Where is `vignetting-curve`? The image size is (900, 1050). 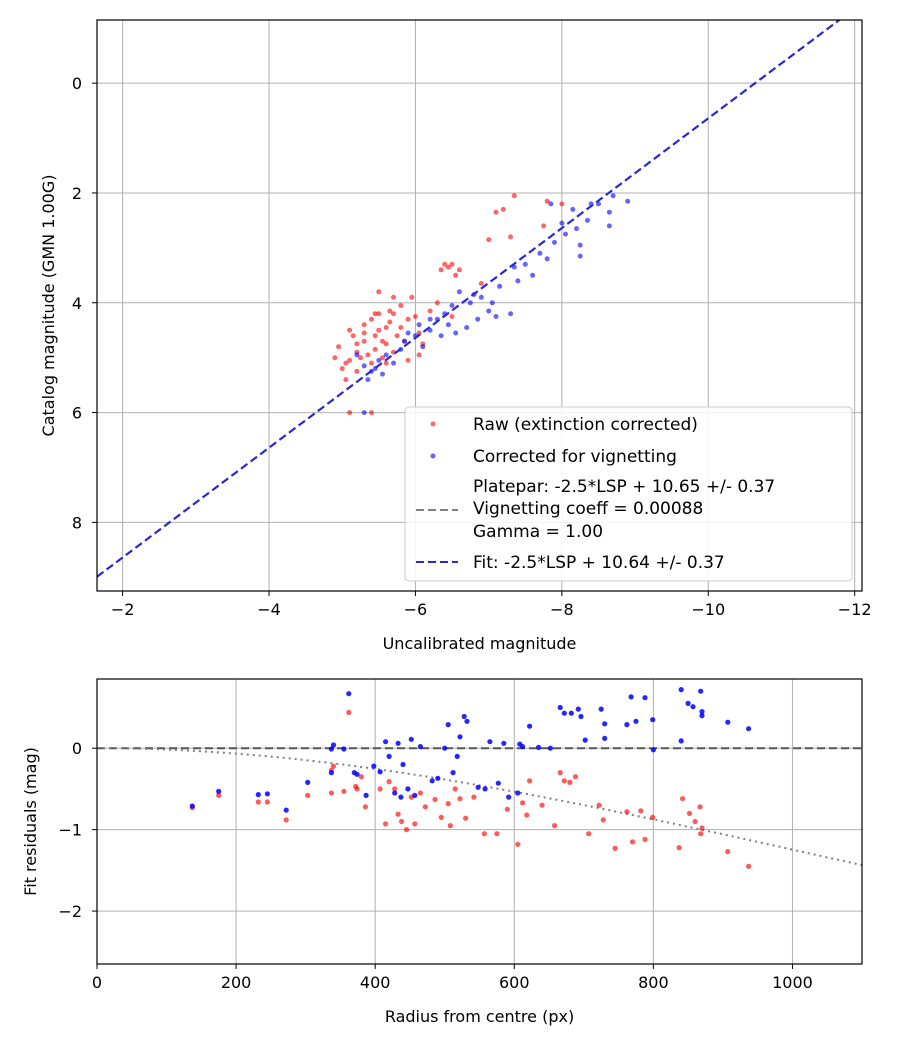 vignetting-curve is located at coordinates (480, 807).